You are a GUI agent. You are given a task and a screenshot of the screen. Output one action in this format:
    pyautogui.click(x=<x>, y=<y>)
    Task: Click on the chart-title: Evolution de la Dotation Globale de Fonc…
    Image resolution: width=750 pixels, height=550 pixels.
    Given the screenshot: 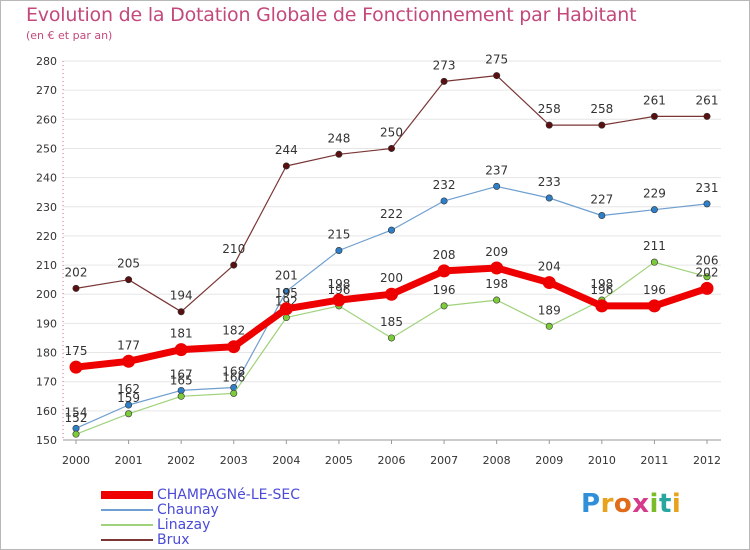 What is the action you would take?
    pyautogui.click(x=331, y=15)
    